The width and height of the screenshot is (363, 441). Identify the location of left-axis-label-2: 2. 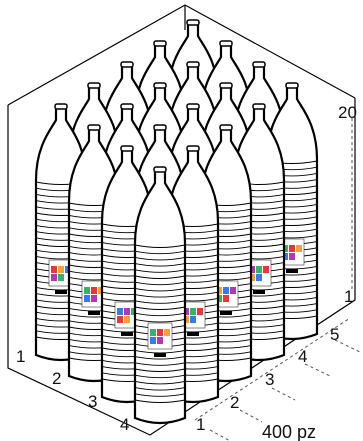
(56, 378).